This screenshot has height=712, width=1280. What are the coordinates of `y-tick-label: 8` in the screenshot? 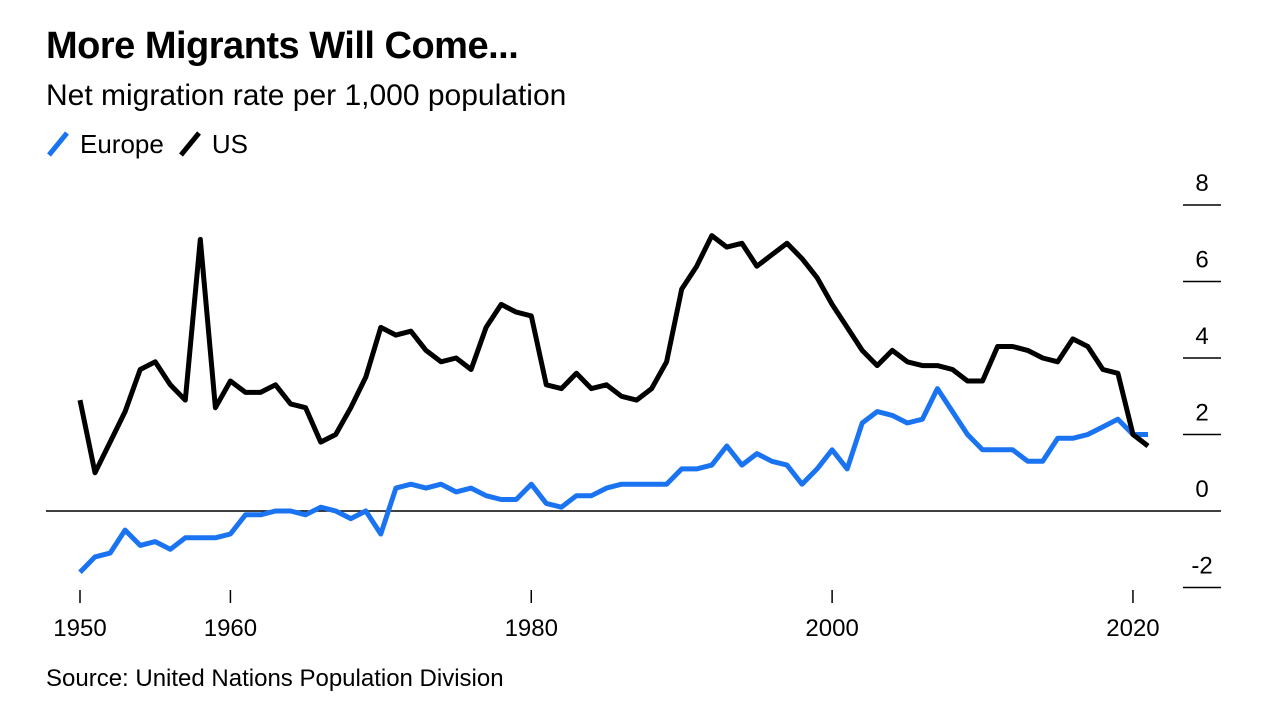 It's located at (1201, 183).